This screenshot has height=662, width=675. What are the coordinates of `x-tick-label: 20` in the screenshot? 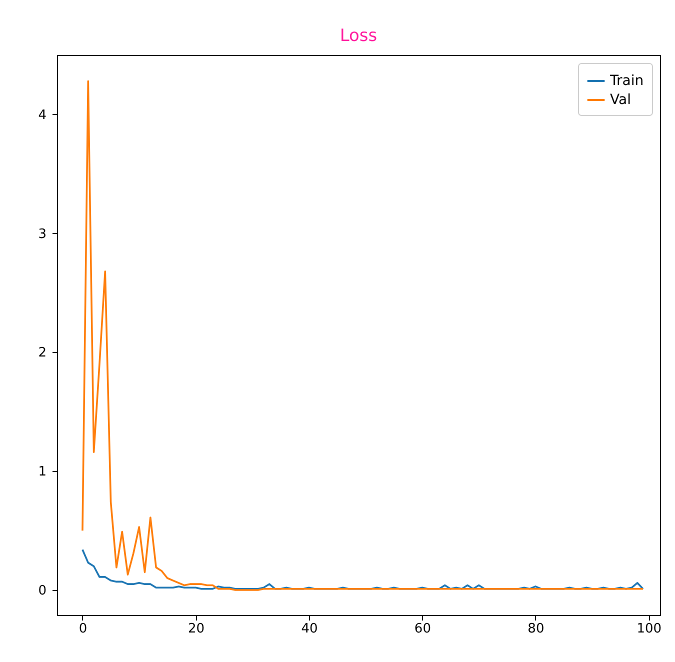 It's located at (196, 629).